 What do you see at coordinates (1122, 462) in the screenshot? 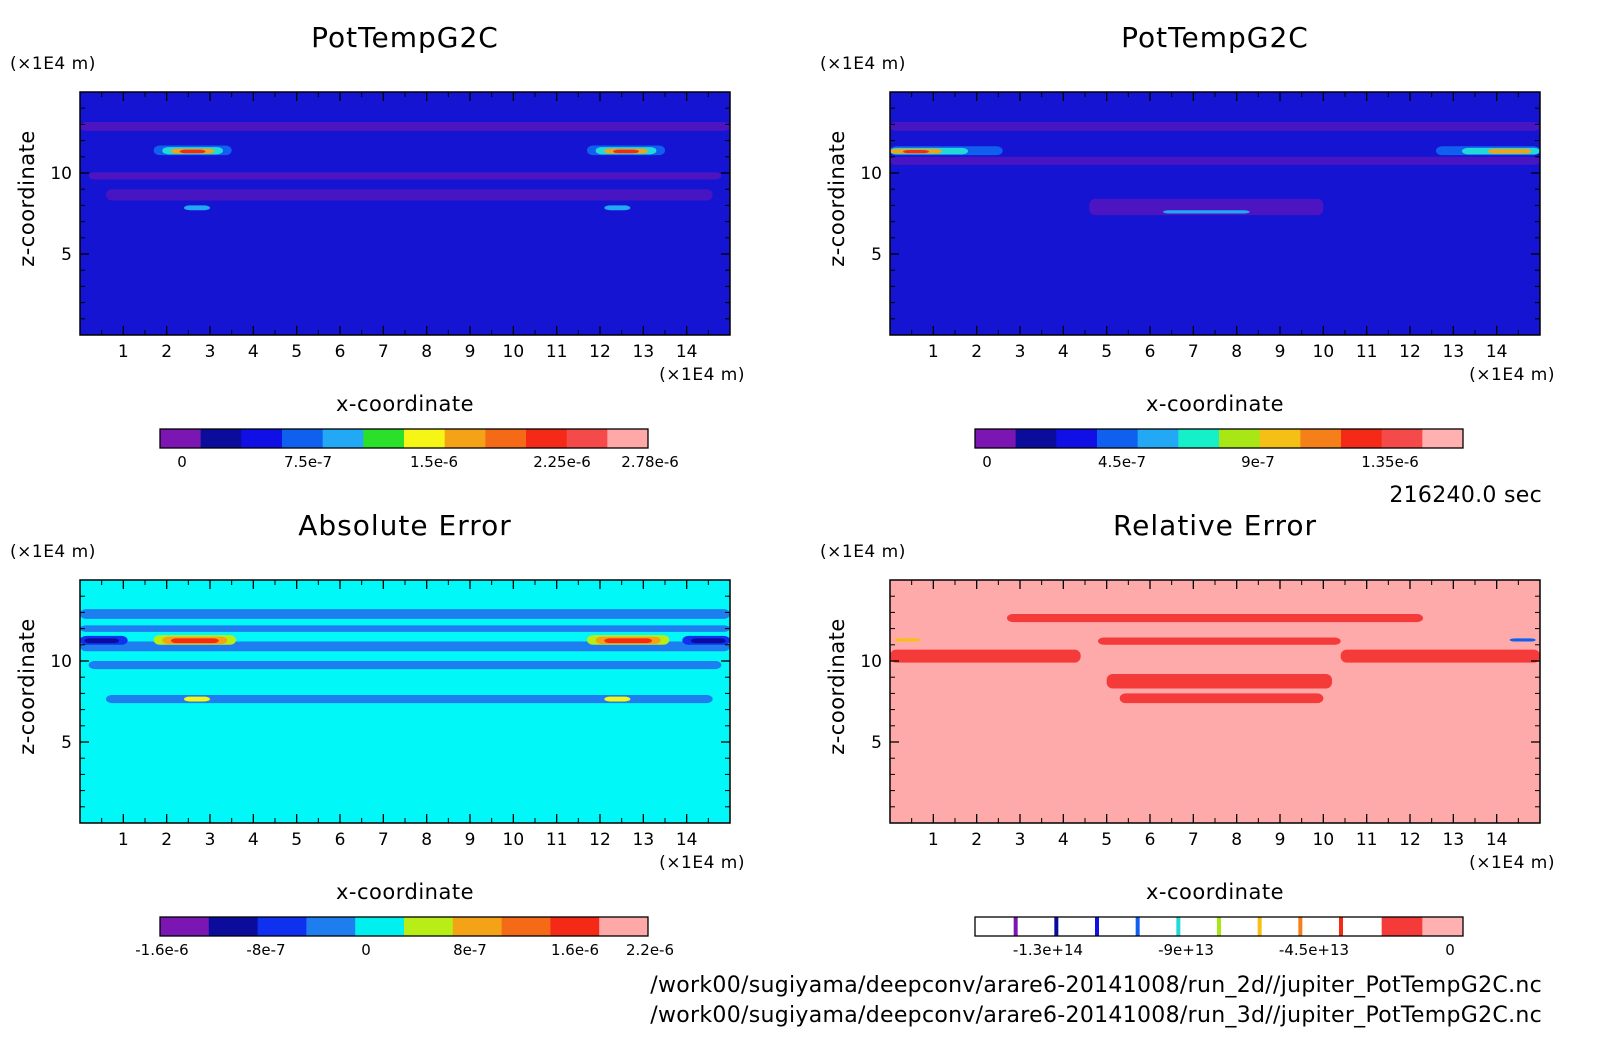
I see `colorbar-label: 4.5e-7` at bounding box center [1122, 462].